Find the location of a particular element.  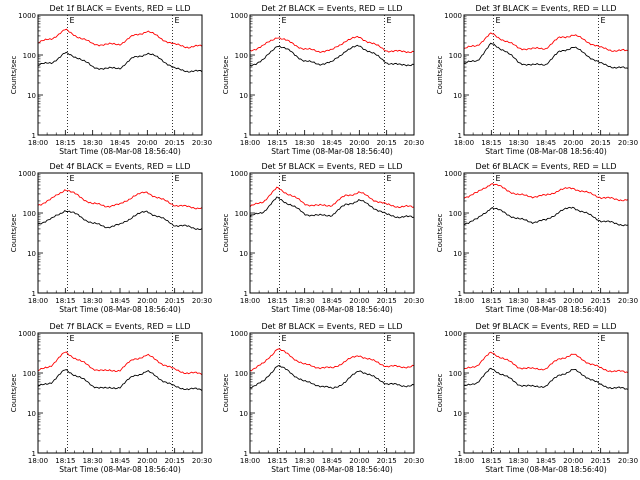

panel-title: Det 4f BLACK = Events, RED = LLD is located at coordinates (119, 166).